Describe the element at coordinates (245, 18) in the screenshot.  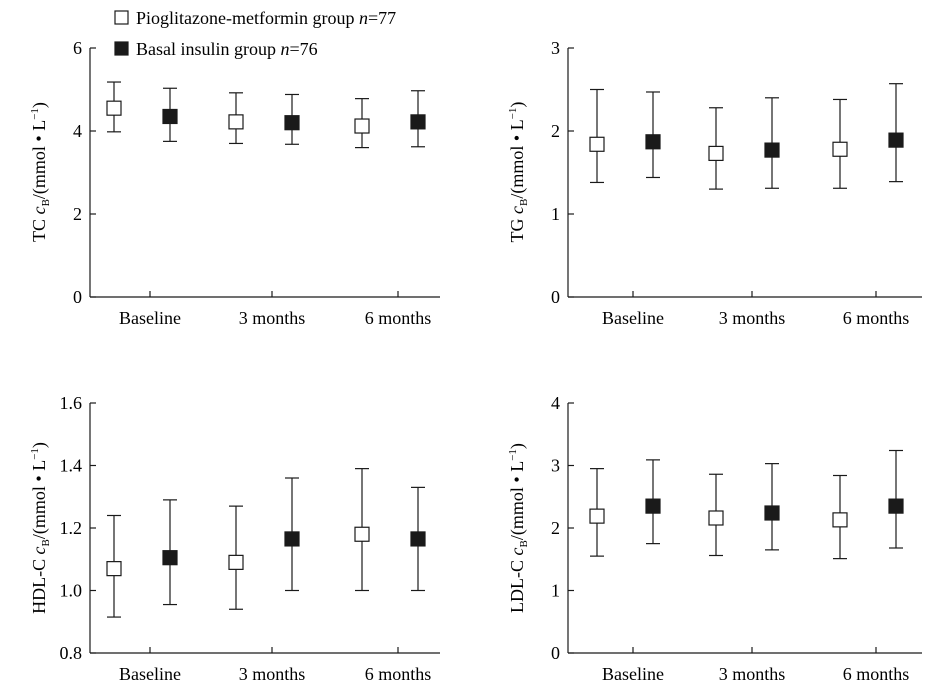
I see `legend-label-pioglitazone: Pioglitazone-metformin group` at that location.